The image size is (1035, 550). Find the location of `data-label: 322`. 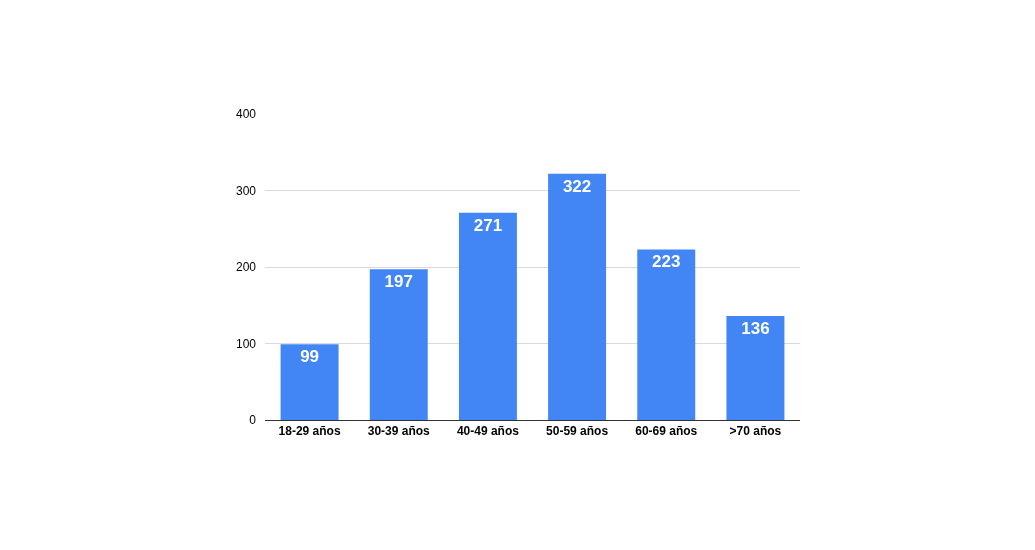

data-label: 322 is located at coordinates (577, 186).